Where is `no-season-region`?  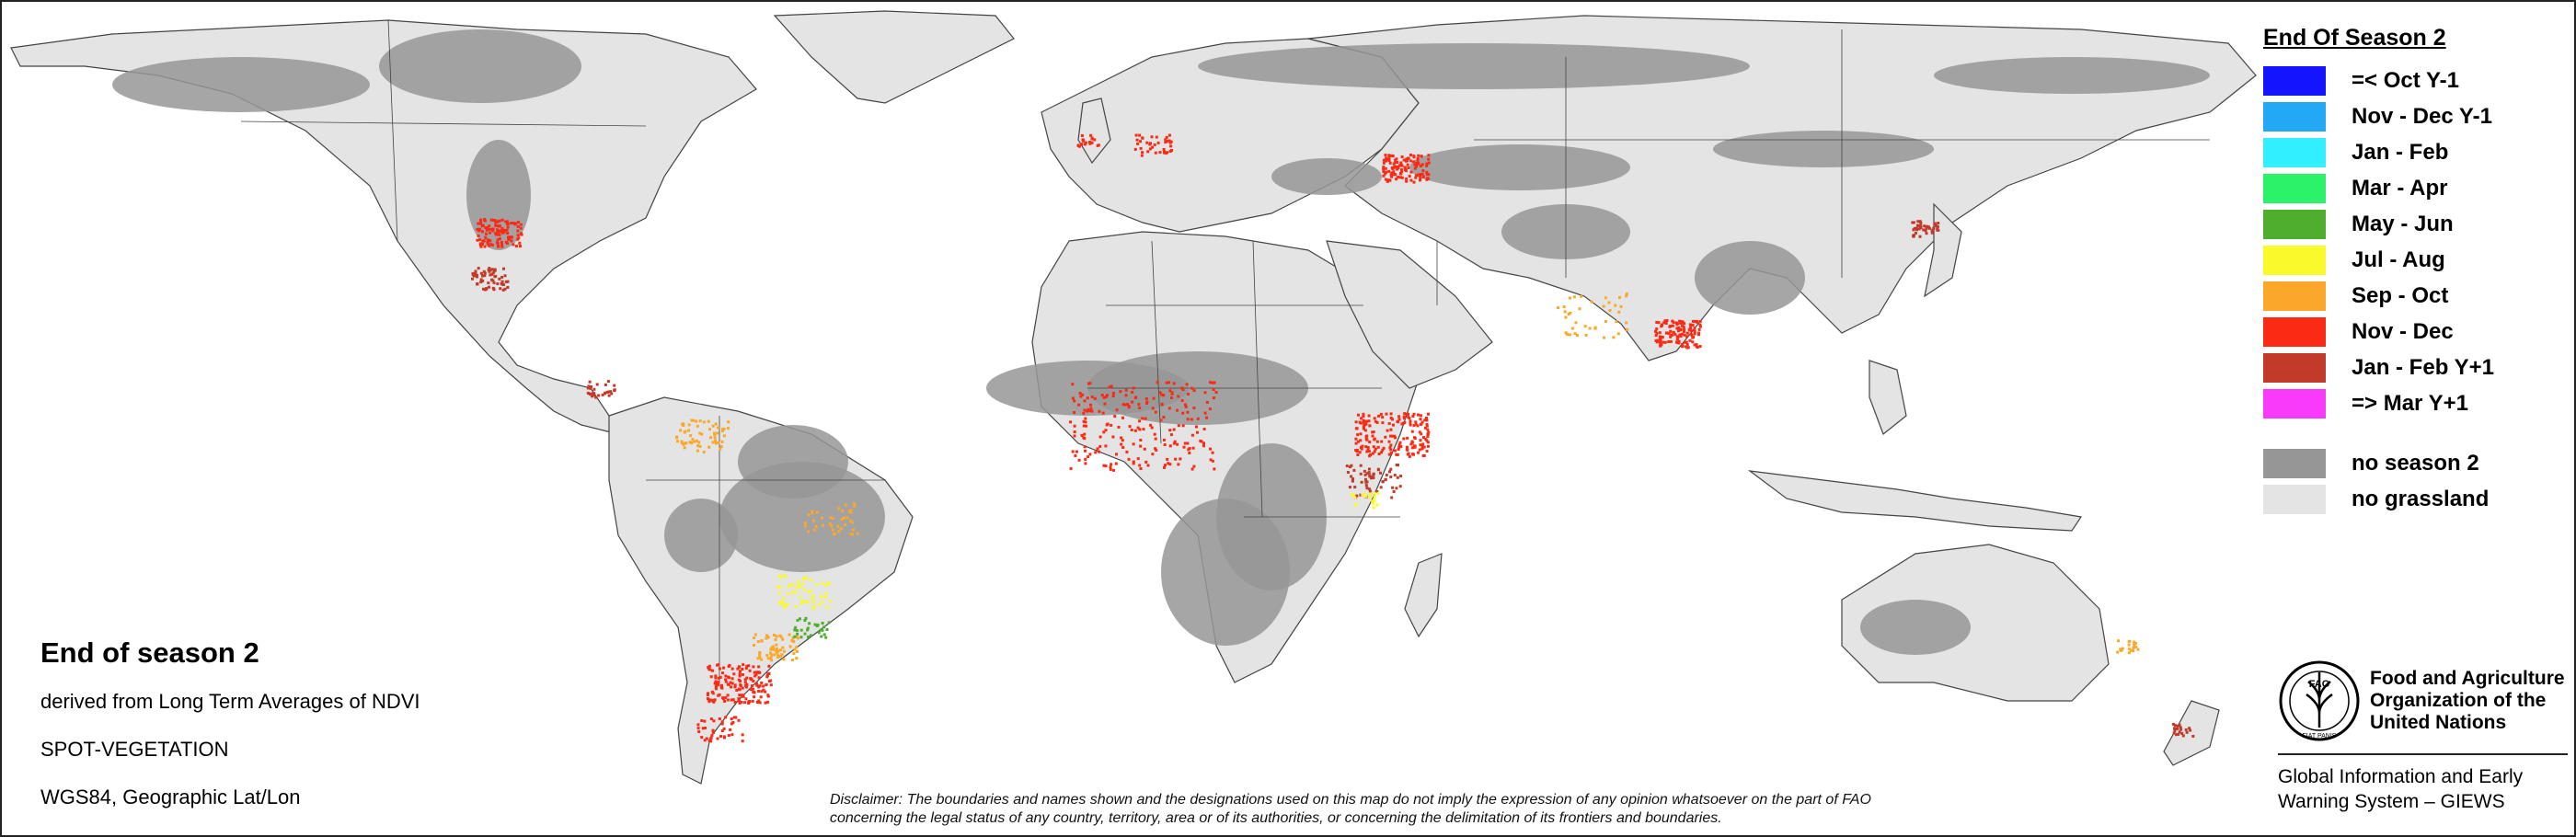
no-season-region is located at coordinates (1519, 167).